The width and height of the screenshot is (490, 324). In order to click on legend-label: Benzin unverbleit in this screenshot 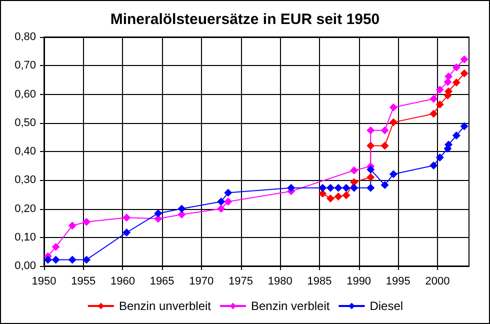, I will do `click(165, 306)`.